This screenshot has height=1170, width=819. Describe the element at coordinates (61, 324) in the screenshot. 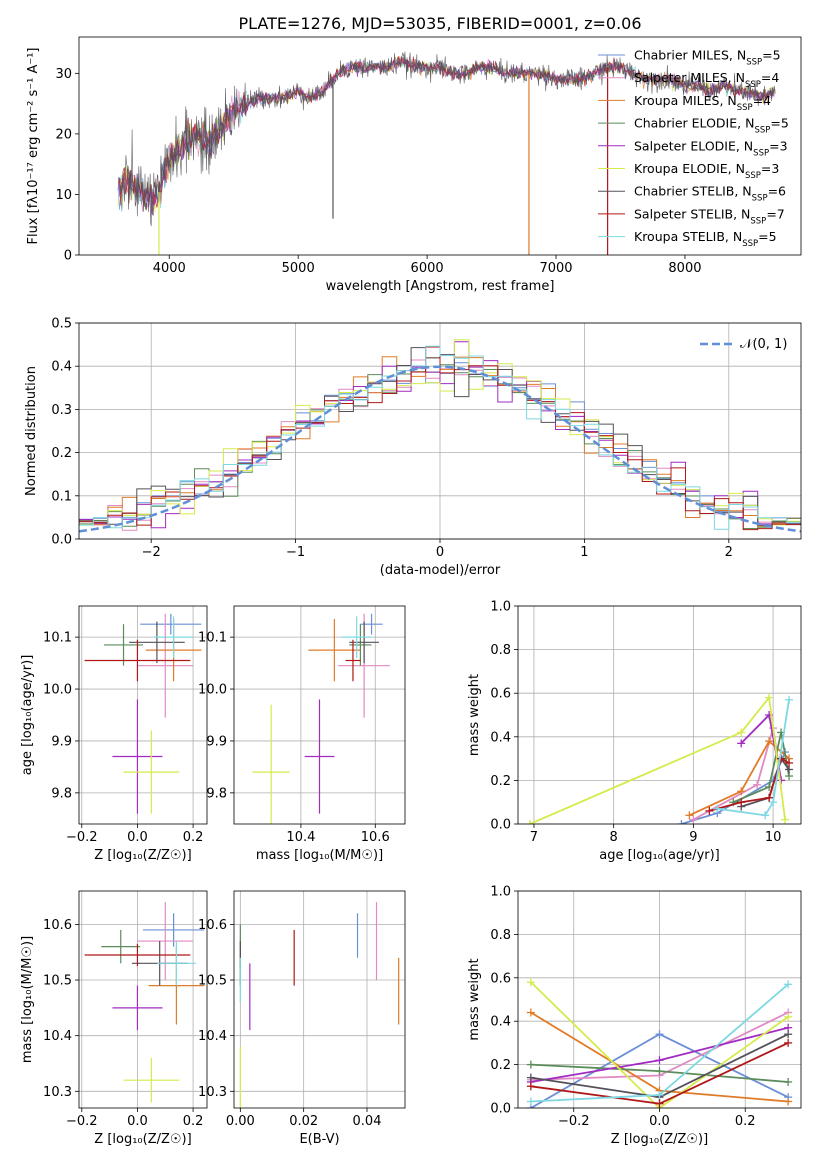

I see `tick-label-y: 0.5` at that location.